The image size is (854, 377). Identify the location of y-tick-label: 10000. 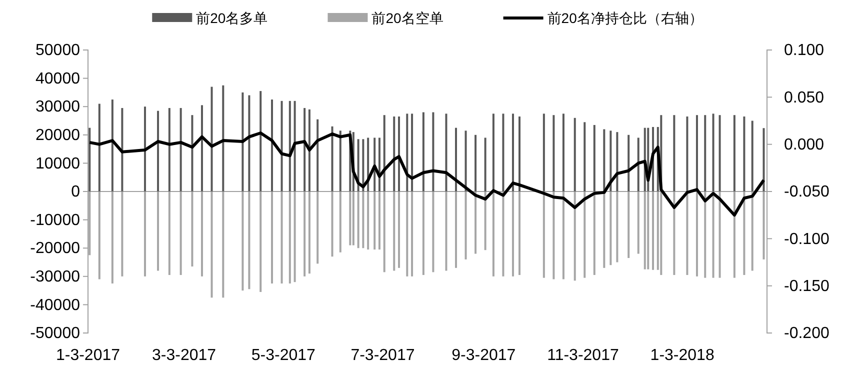
(58, 163).